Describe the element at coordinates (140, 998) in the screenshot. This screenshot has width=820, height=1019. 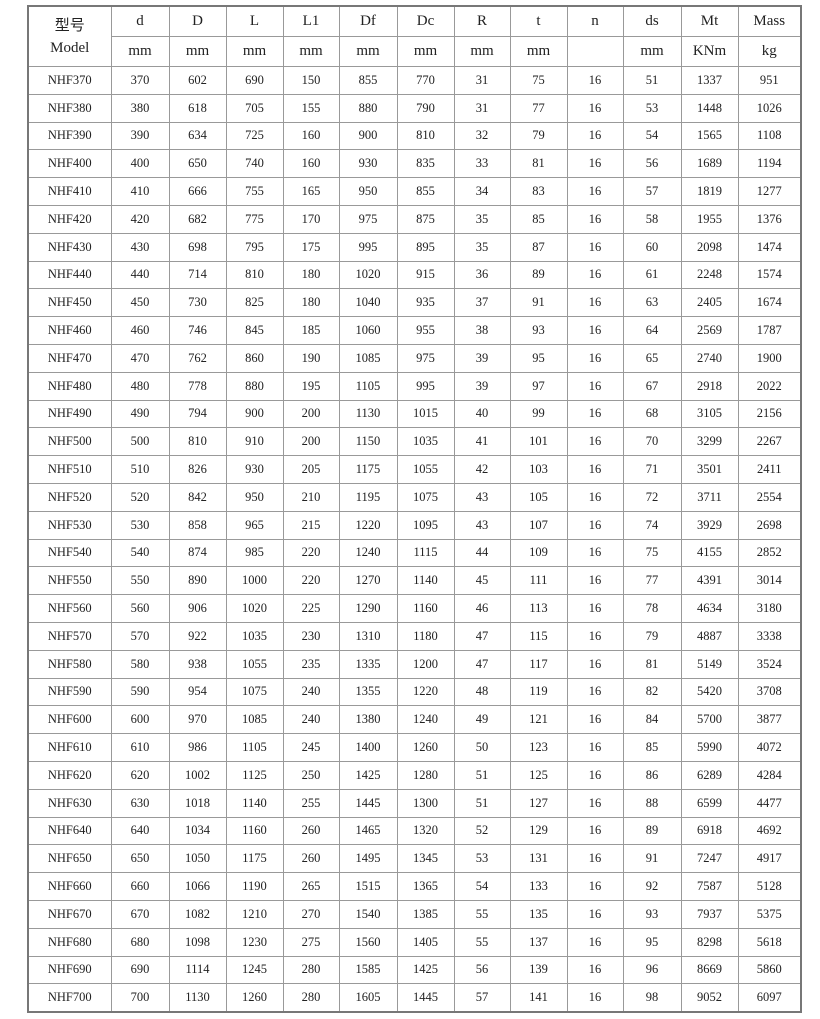
I see `value-cell: 700` at that location.